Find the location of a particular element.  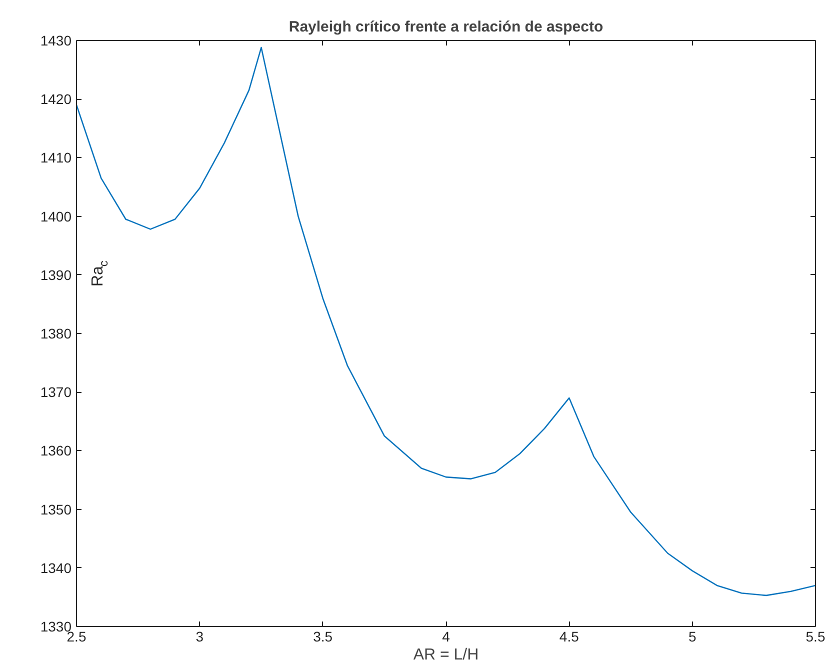

x-tick-label: 3 is located at coordinates (200, 636).